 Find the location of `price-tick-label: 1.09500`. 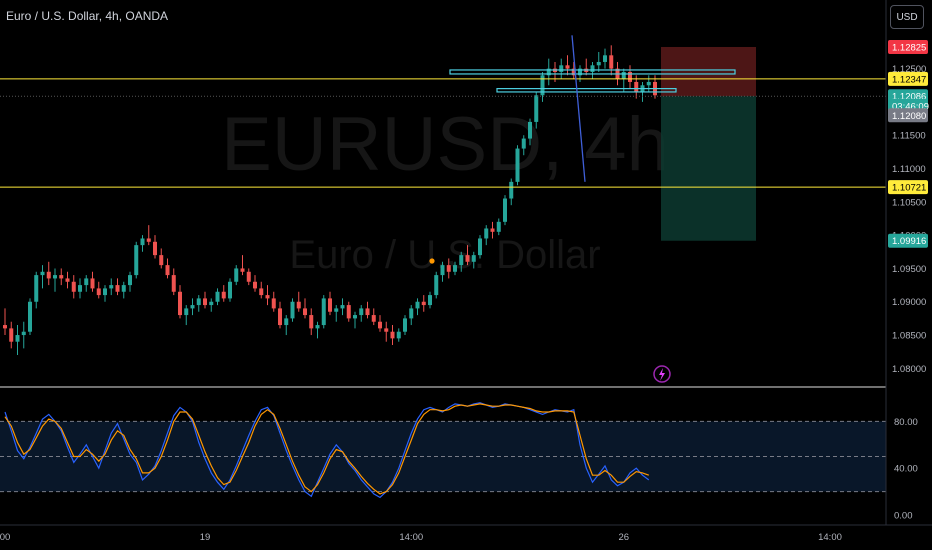

price-tick-label: 1.09500 is located at coordinates (909, 269).